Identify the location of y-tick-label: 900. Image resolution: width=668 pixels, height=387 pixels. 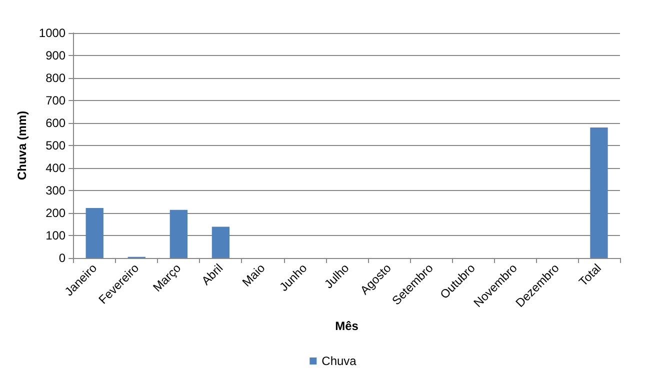
(56, 55).